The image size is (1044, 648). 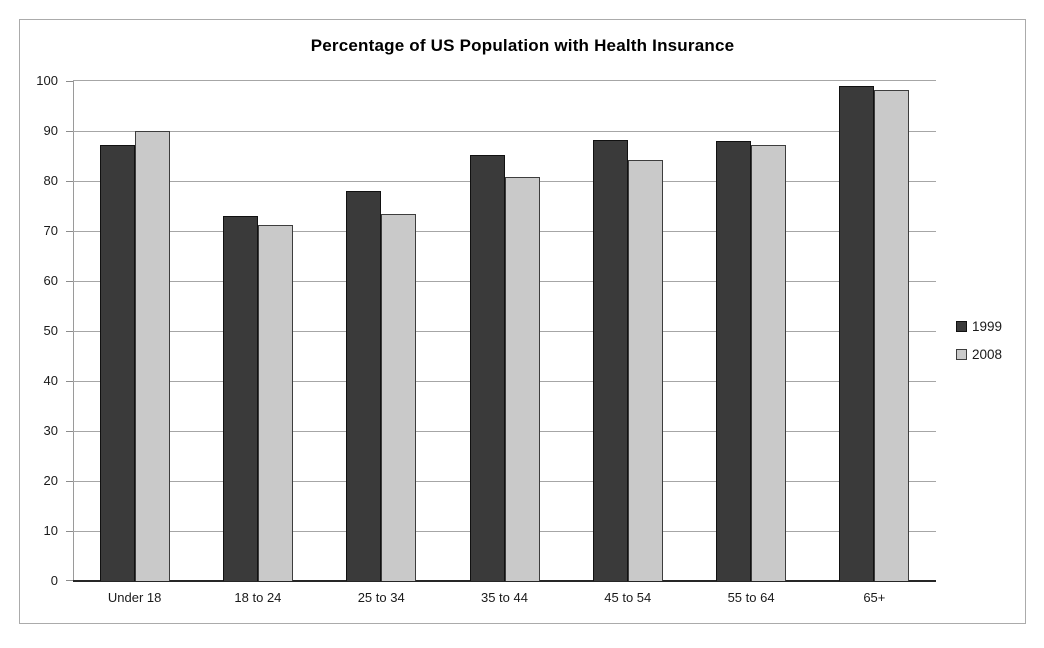 What do you see at coordinates (30, 330) in the screenshot?
I see `y-axis-labels: 0 10 20 30 40 50 60 70 80 90 100` at bounding box center [30, 330].